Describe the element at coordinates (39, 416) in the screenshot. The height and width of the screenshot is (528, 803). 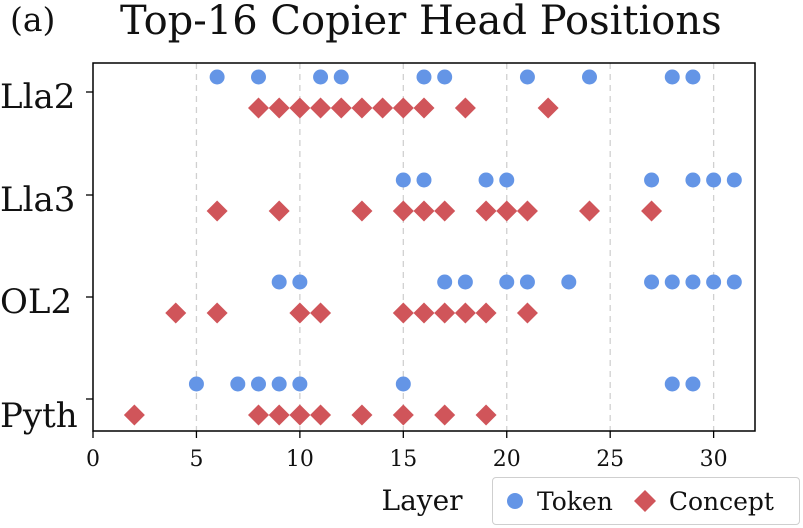
I see `y-tick-label-pyth: Pyth` at that location.